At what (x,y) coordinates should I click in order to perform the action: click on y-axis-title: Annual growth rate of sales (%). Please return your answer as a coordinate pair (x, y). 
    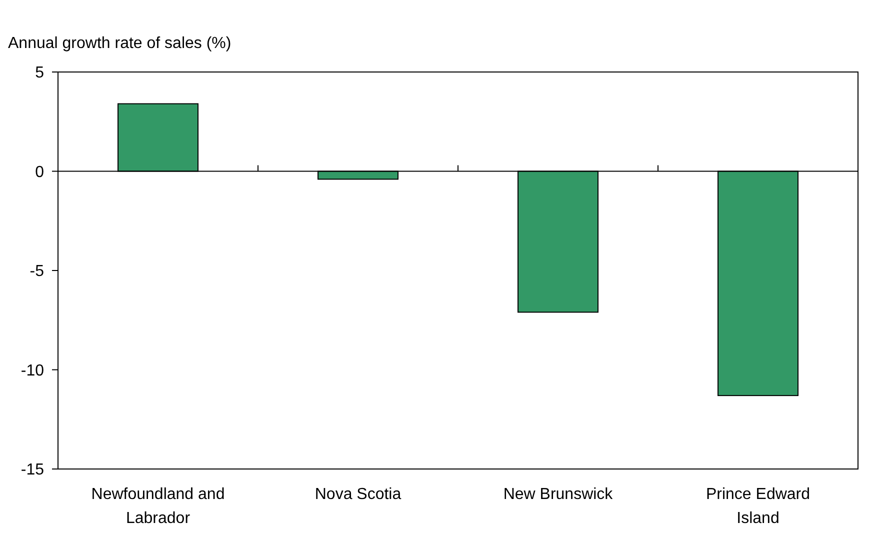
    Looking at the image, I should click on (120, 43).